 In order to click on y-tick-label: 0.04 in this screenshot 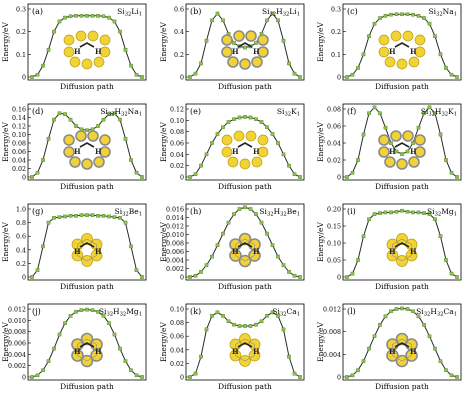, I will do `click(177, 350)`.